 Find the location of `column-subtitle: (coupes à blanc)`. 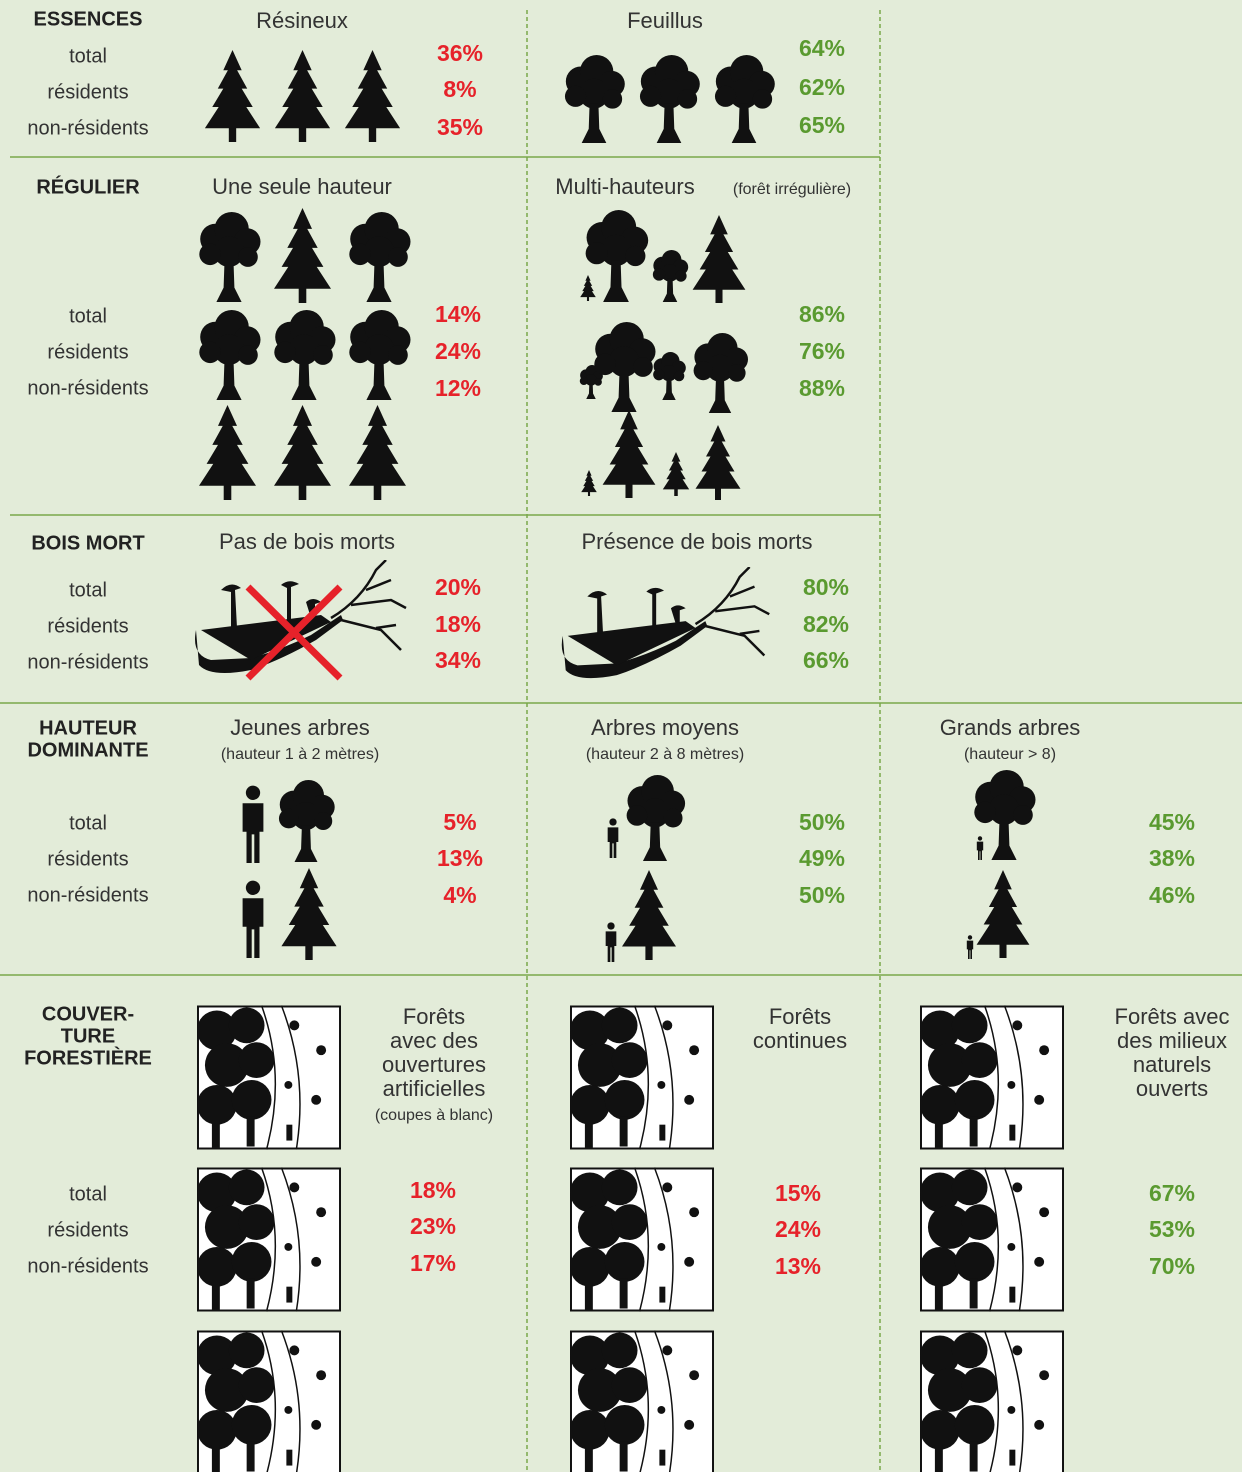

column-subtitle: (coupes à blanc) is located at coordinates (434, 1115).